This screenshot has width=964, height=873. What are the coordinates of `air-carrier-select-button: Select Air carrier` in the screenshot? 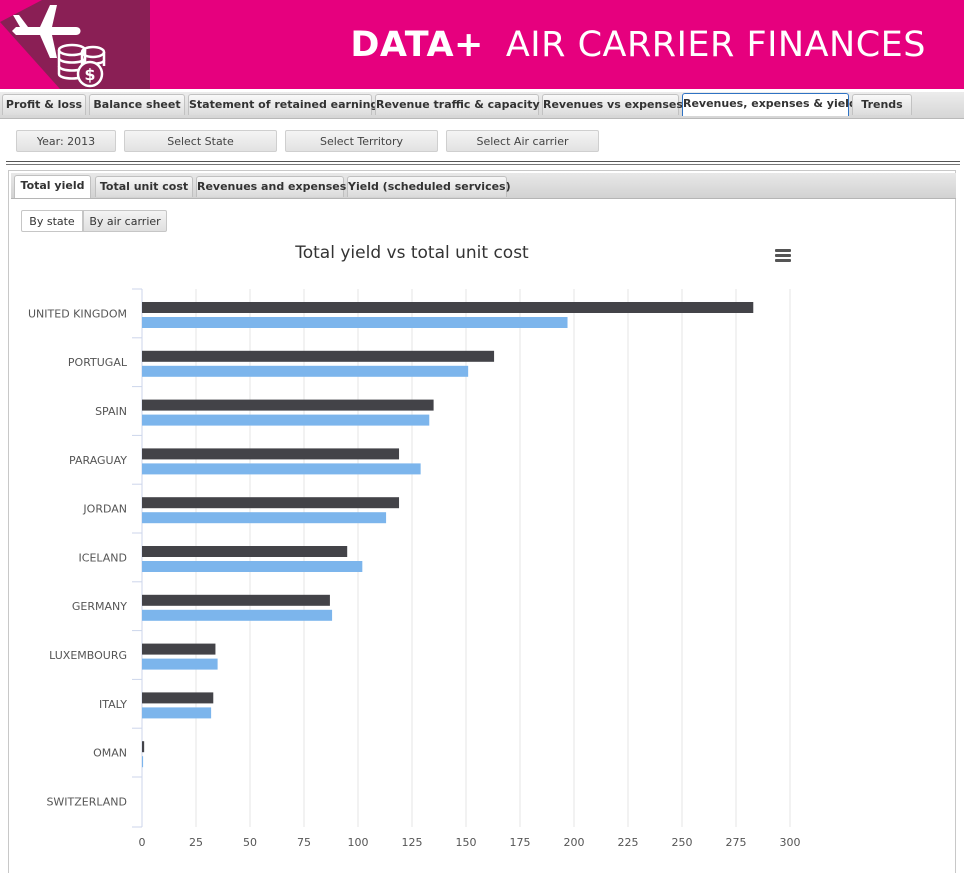 It's located at (522, 141).